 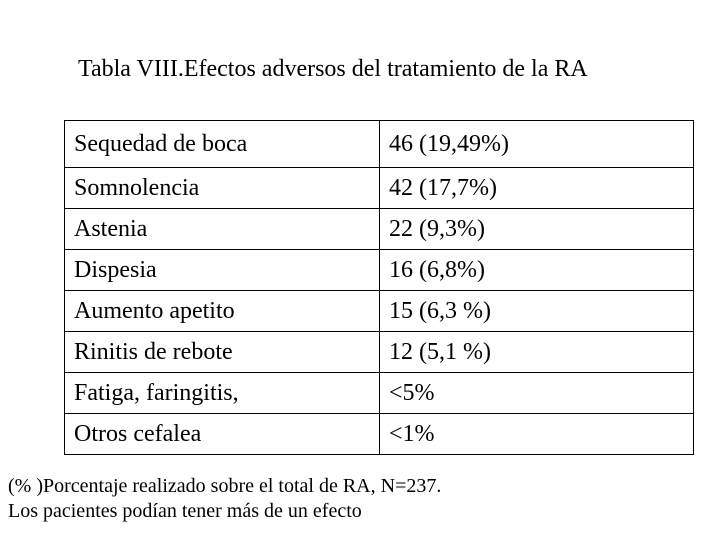 I want to click on table-row: Somnolencia 42 (17,7%), so click(x=379, y=188).